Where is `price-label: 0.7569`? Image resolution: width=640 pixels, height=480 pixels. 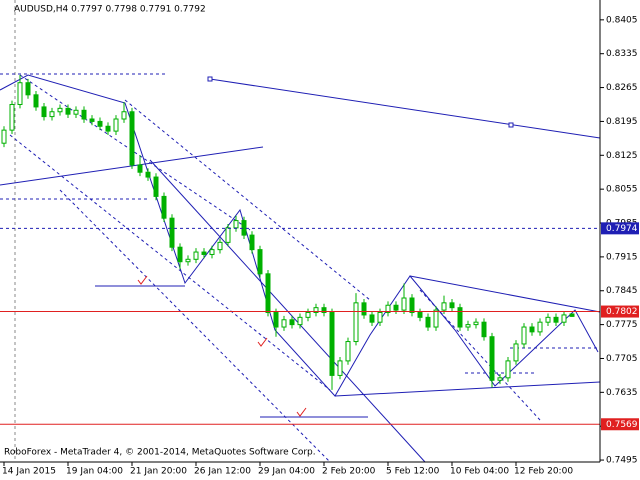 price-label: 0.7569 is located at coordinates (622, 425).